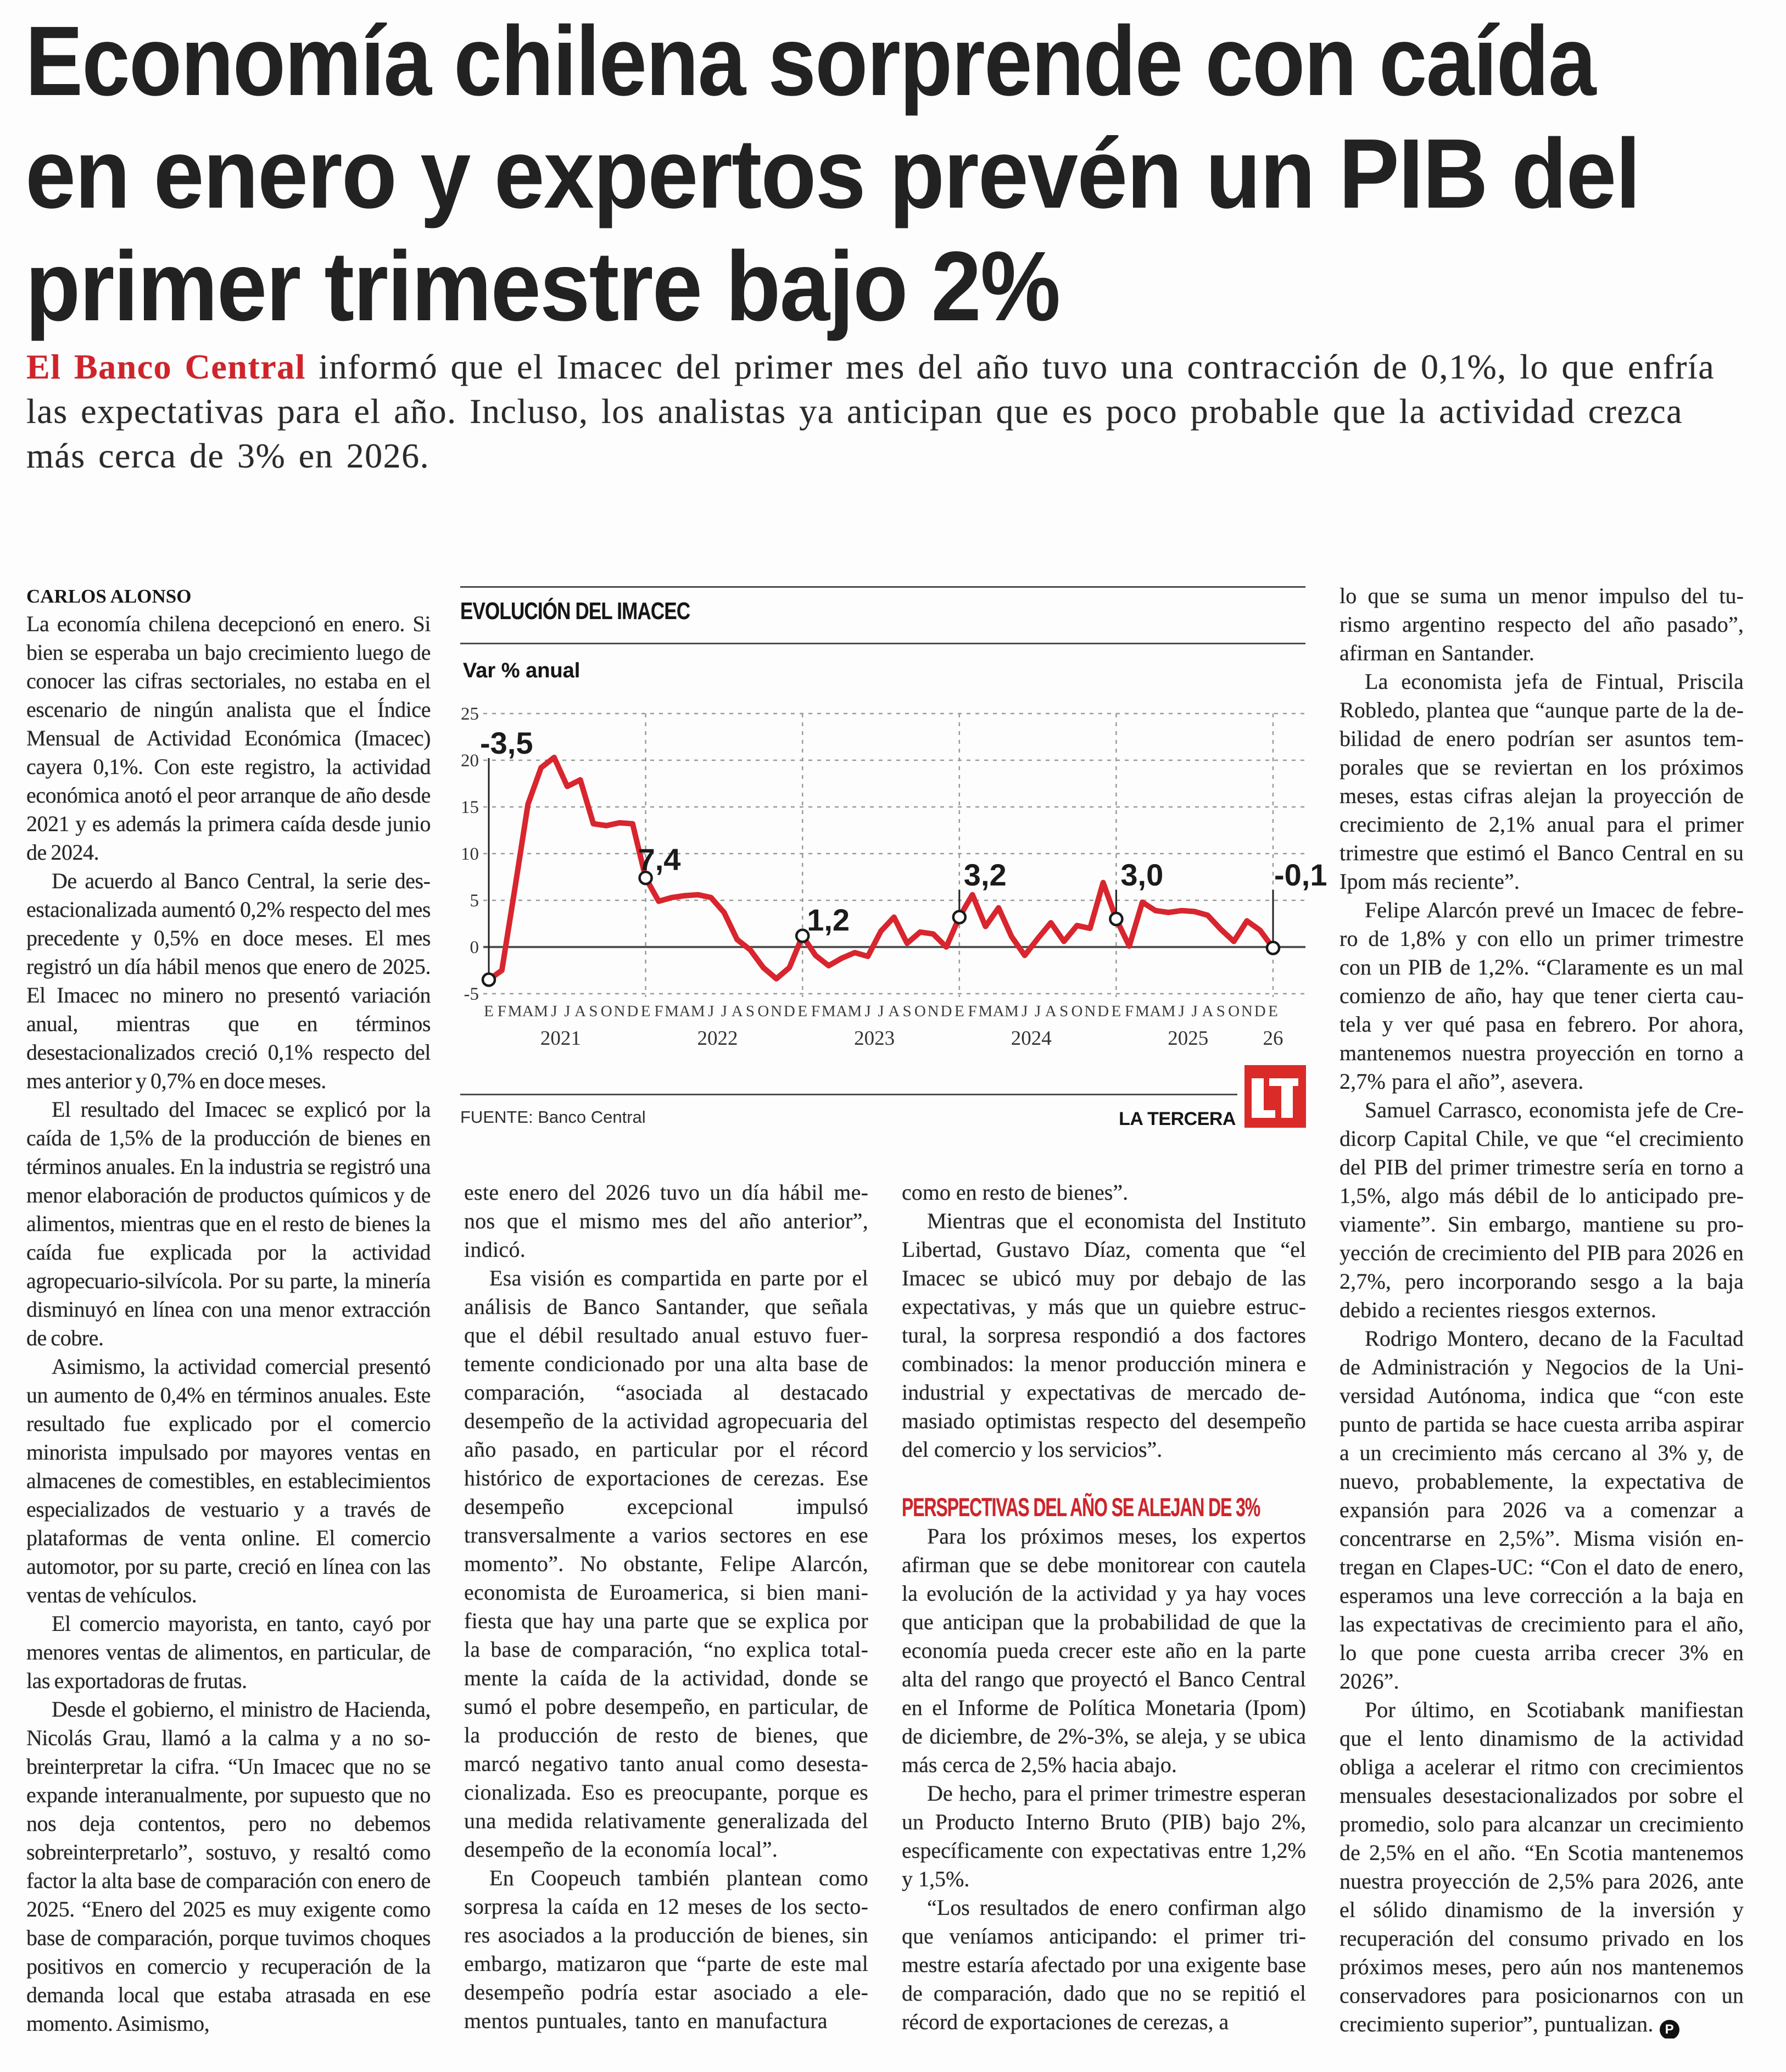  I want to click on svg-text: 1,2, so click(829, 920).